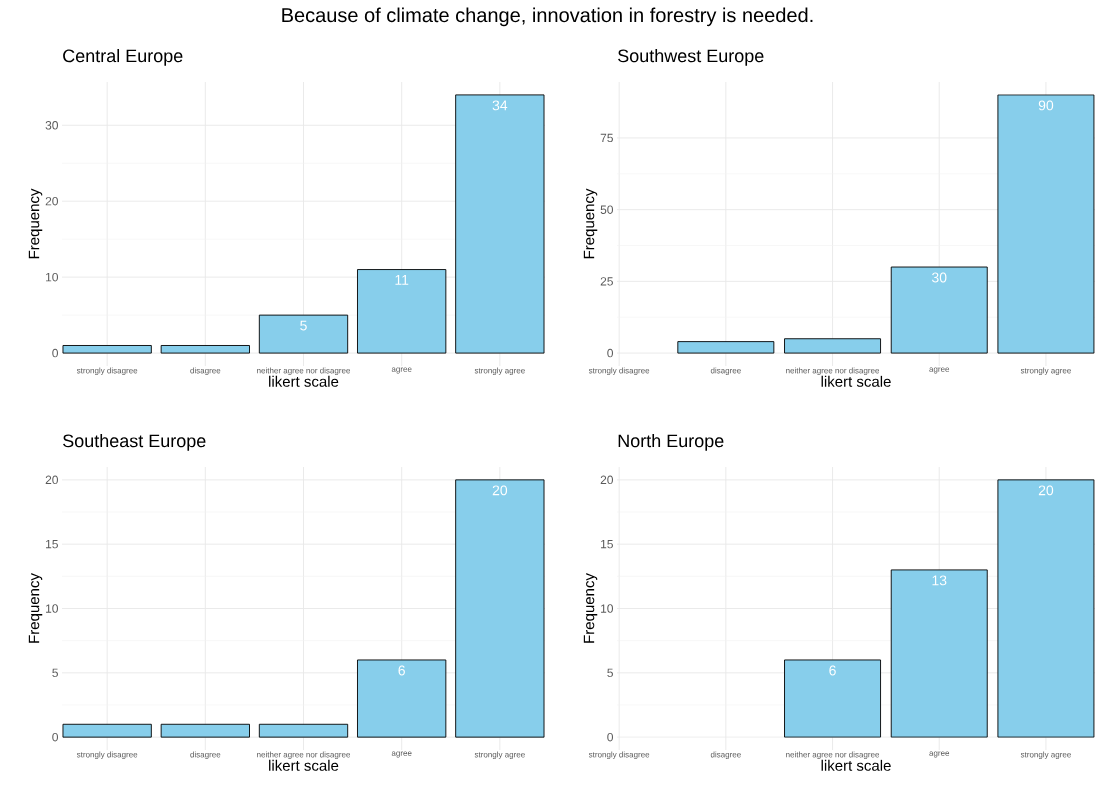 This screenshot has width=1095, height=796. What do you see at coordinates (939, 277) in the screenshot?
I see `data-label: 30` at bounding box center [939, 277].